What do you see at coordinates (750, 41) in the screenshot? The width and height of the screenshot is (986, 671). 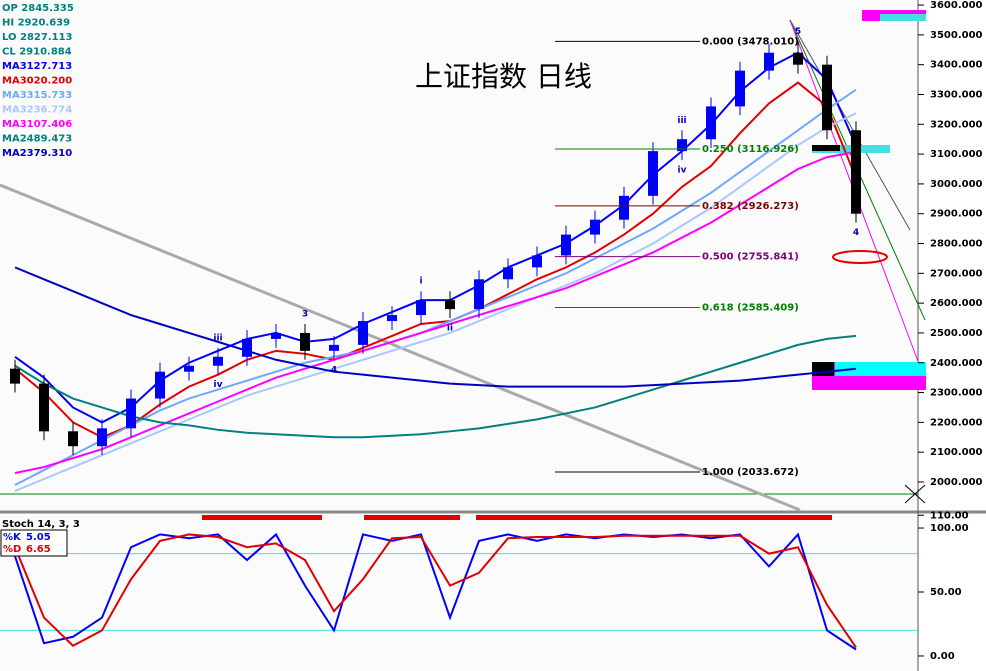 I see `fib-label: 0.000 (3478.010)` at bounding box center [750, 41].